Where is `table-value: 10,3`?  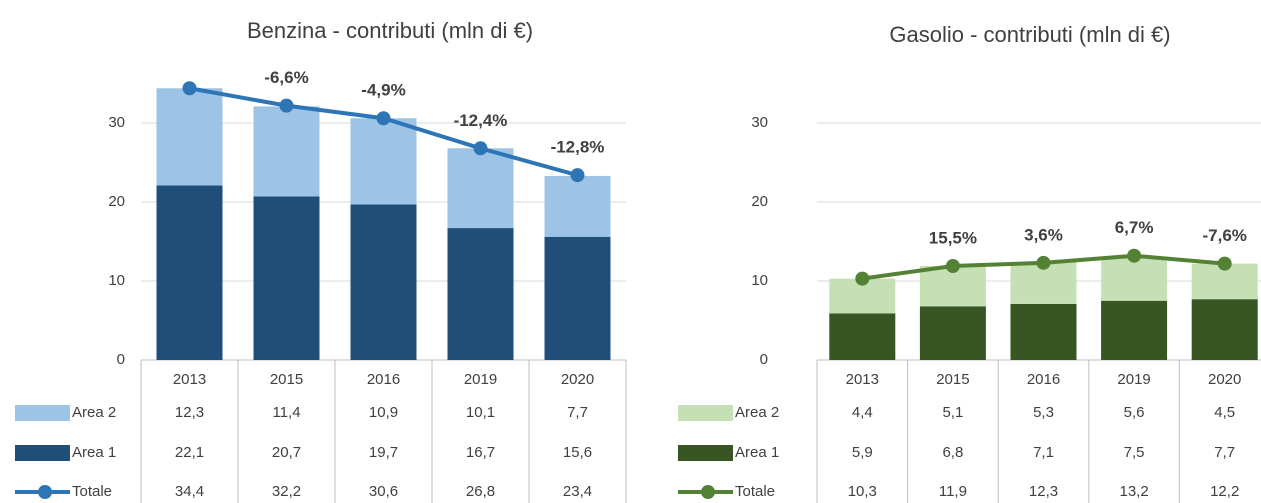 table-value: 10,3 is located at coordinates (862, 491).